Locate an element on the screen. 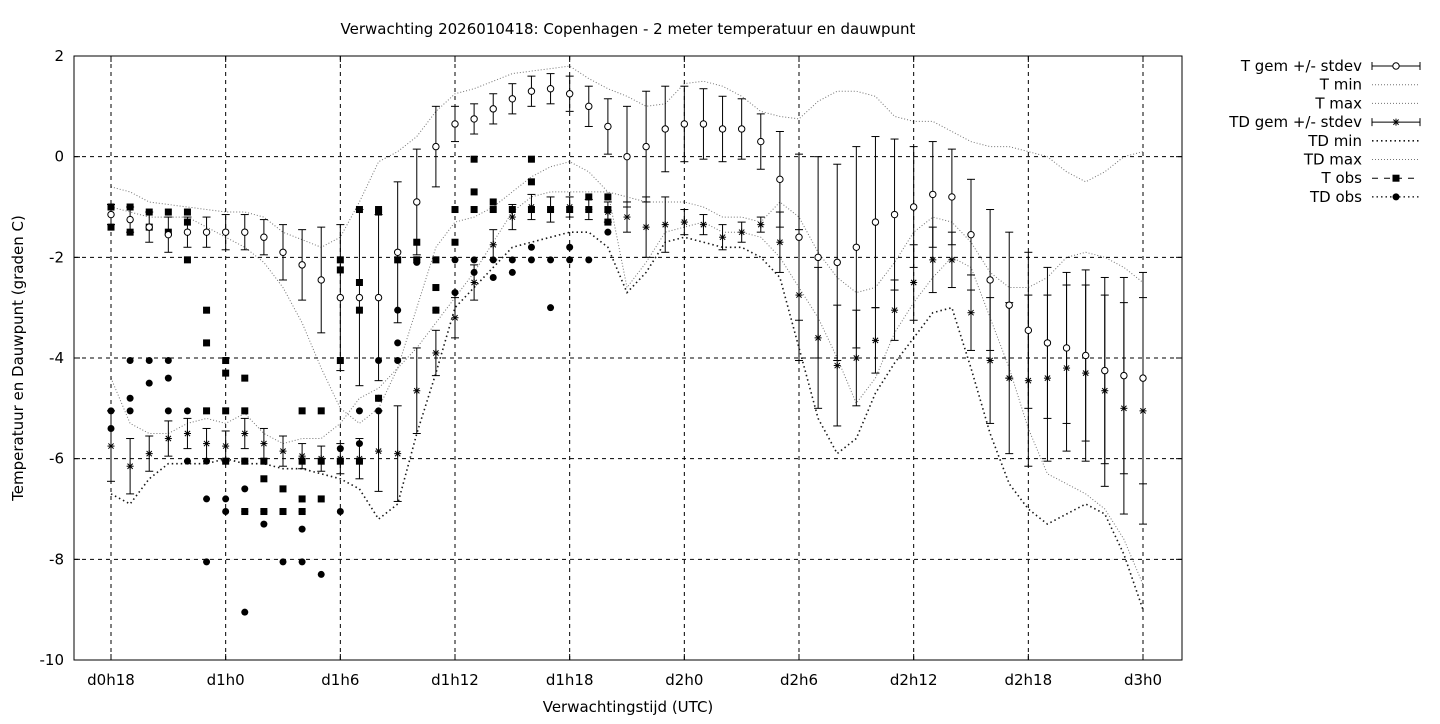 This screenshot has height=724, width=1440. legend-item-td-max: TD max is located at coordinates (1361, 160).